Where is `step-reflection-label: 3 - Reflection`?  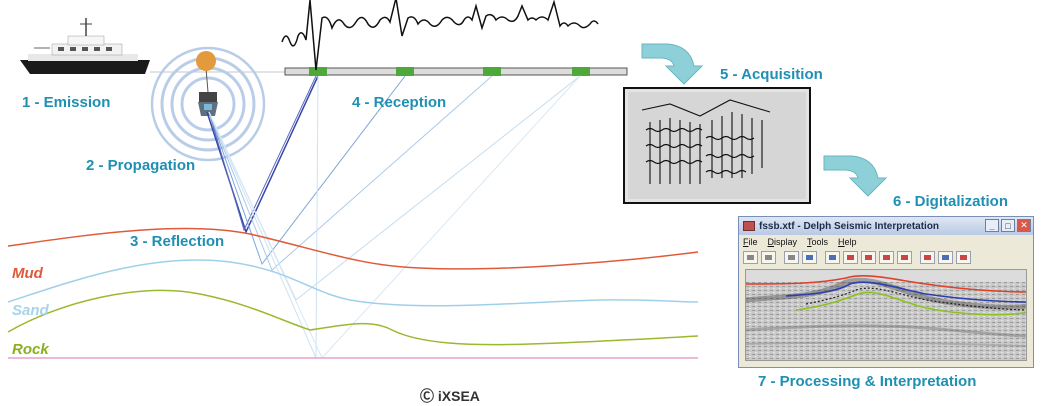 step-reflection-label: 3 - Reflection is located at coordinates (177, 241).